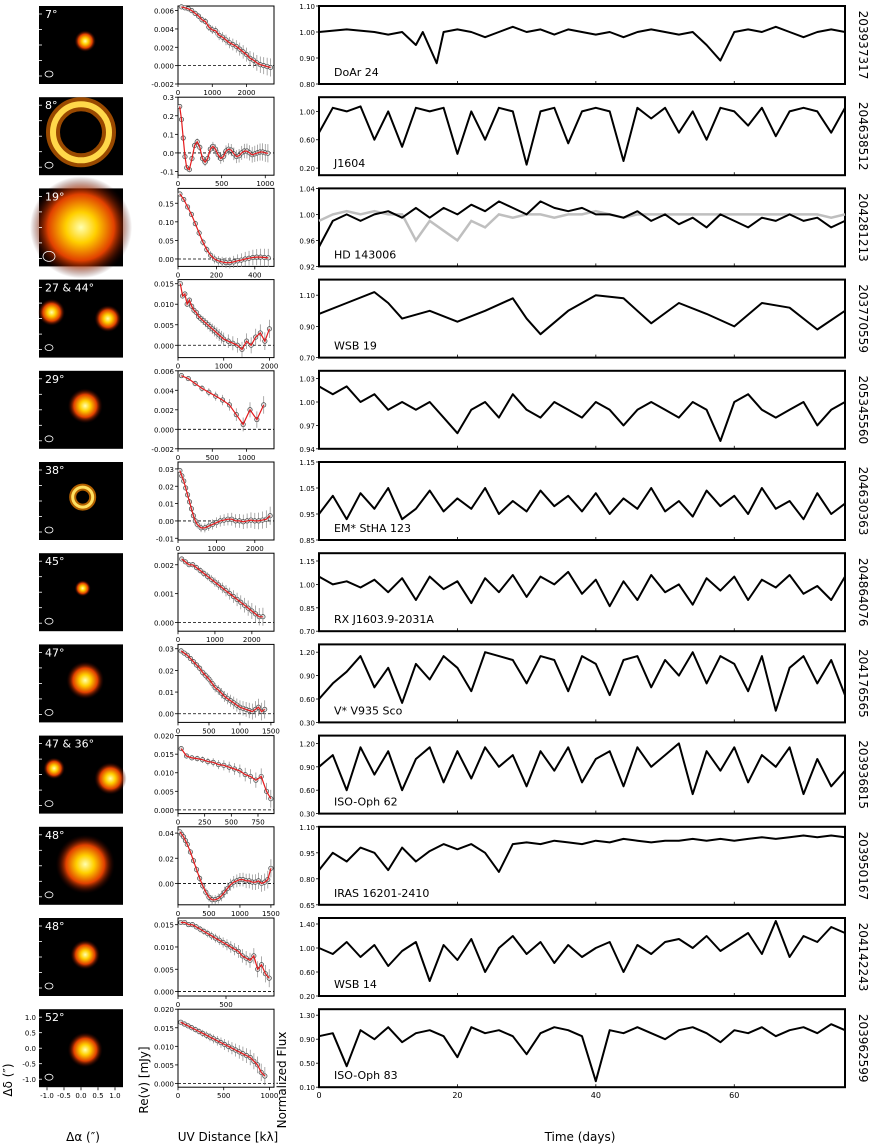 The height and width of the screenshot is (1147, 873). I want to click on star-name: WSB 19, so click(355, 346).